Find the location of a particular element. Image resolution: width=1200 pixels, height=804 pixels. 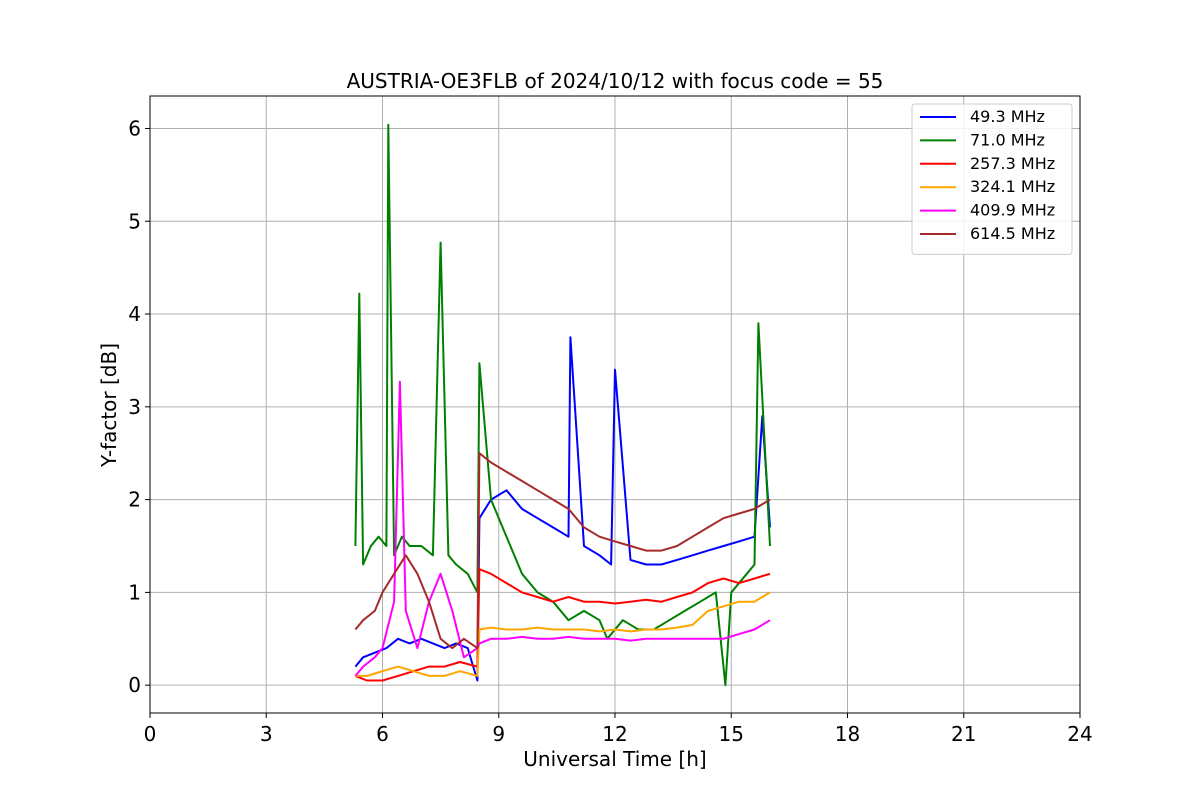

y-axis-label: Y-factor [dB] is located at coordinates (109, 405).